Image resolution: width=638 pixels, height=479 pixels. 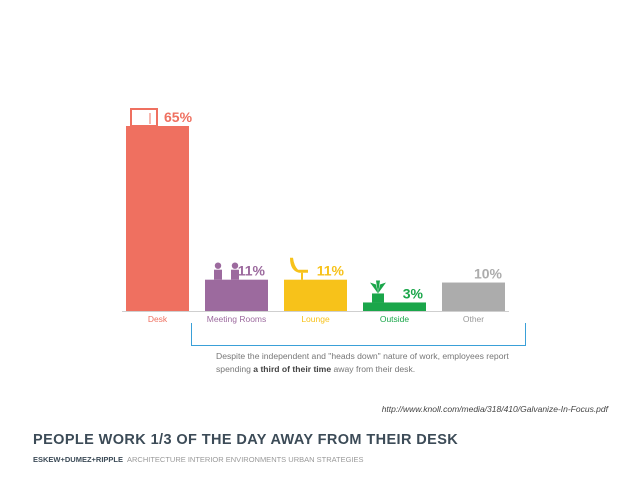 What do you see at coordinates (315, 319) in the screenshot?
I see `category-label: Lounge` at bounding box center [315, 319].